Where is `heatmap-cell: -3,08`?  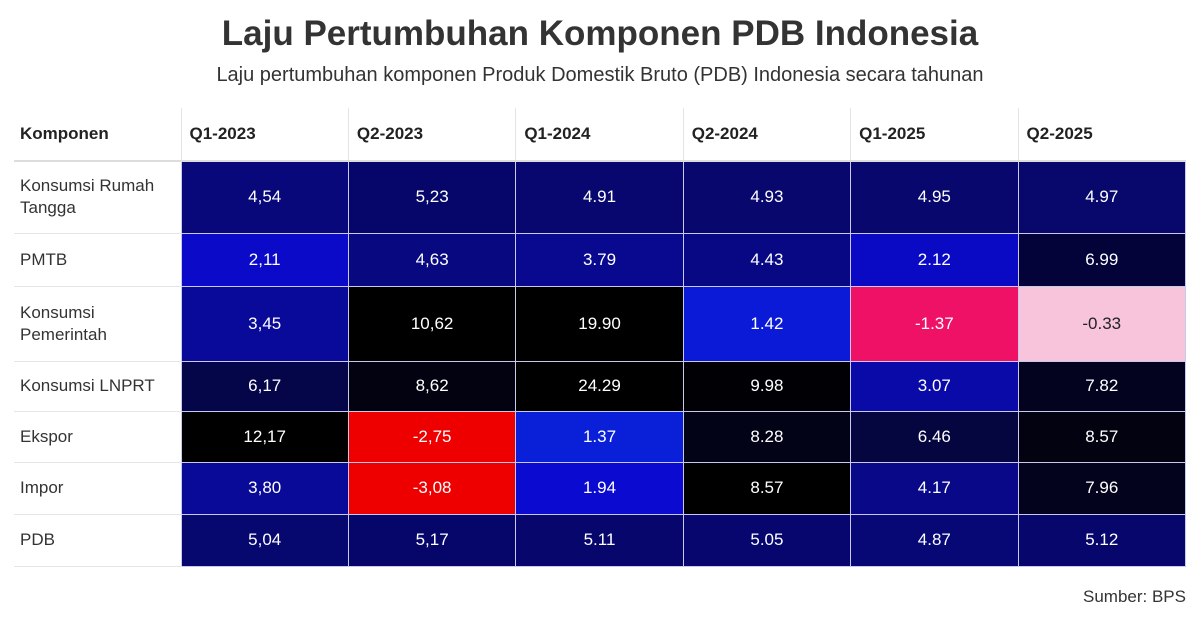 heatmap-cell: -3,08 is located at coordinates (432, 488).